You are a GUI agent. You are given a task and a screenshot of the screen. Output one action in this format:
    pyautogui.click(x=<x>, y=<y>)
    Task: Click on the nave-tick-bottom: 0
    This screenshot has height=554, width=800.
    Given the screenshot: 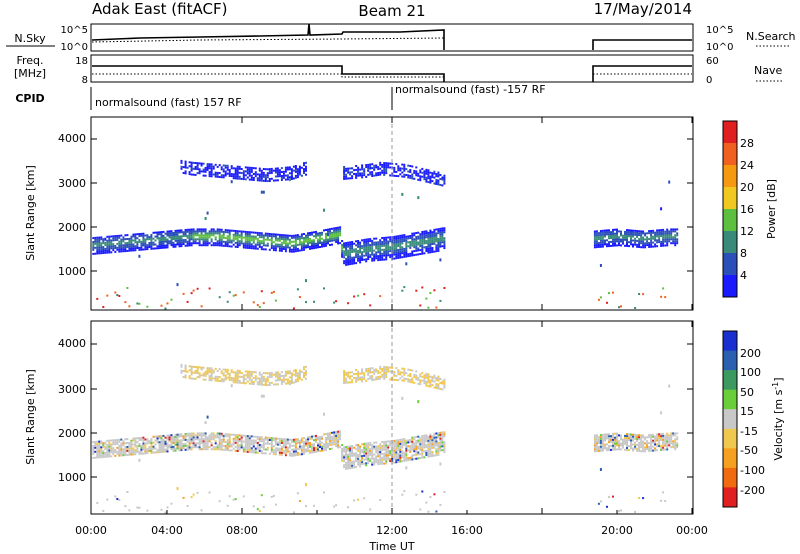 What is the action you would take?
    pyautogui.click(x=709, y=80)
    